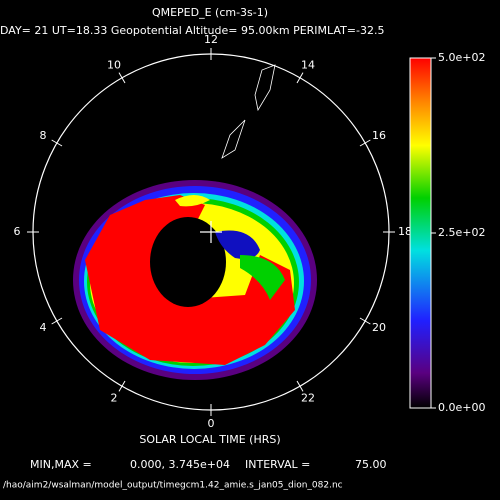 The image size is (500, 500). What do you see at coordinates (210, 12) in the screenshot?
I see `title: QMEPED_E (cm-3s-1)` at bounding box center [210, 12].